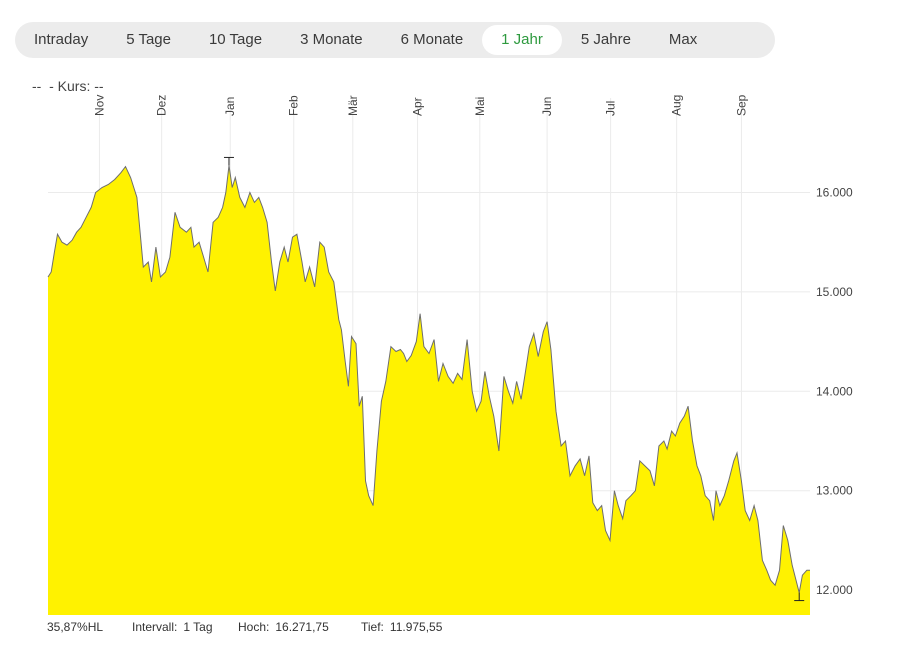 The height and width of the screenshot is (645, 903). I want to click on interval-value: 1 Tag, so click(198, 627).